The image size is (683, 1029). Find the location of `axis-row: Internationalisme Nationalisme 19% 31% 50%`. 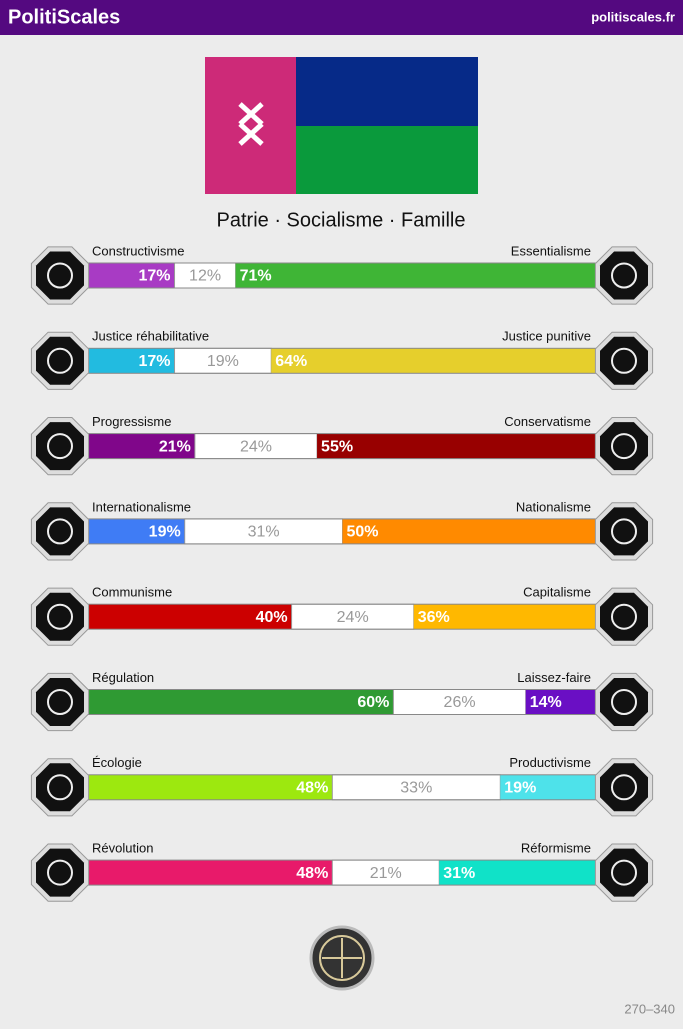

axis-row: Internationalisme Nationalisme 19% 31% 50% is located at coordinates (342, 530).